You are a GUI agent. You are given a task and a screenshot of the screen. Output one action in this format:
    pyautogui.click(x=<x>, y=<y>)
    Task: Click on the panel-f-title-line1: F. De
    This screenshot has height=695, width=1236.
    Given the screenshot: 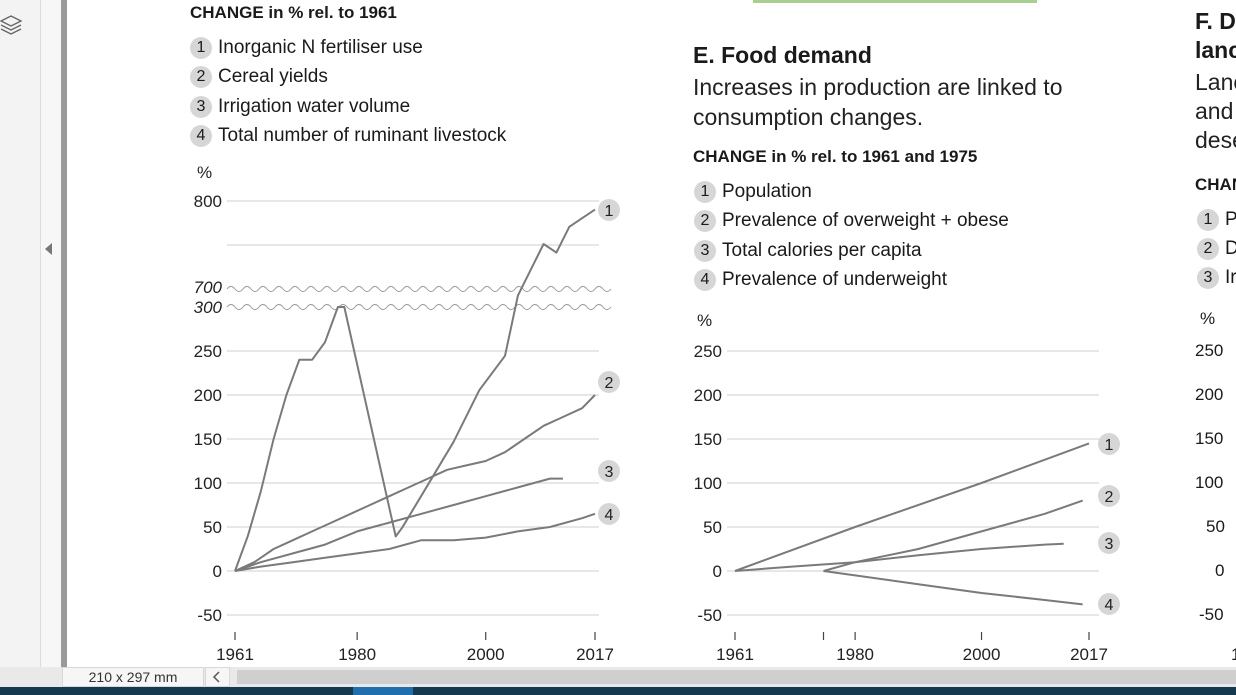 What is the action you would take?
    pyautogui.click(x=1215, y=21)
    